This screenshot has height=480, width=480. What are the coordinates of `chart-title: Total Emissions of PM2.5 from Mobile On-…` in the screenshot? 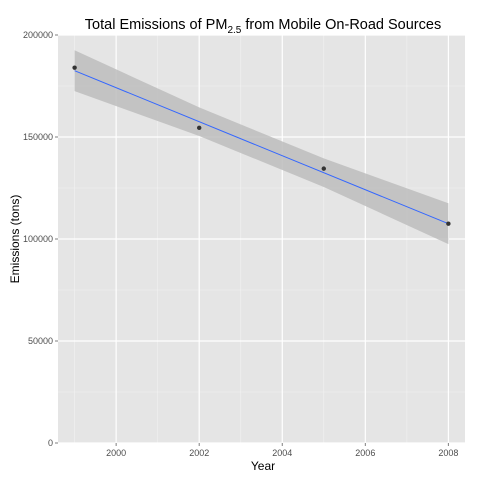 It's located at (263, 26).